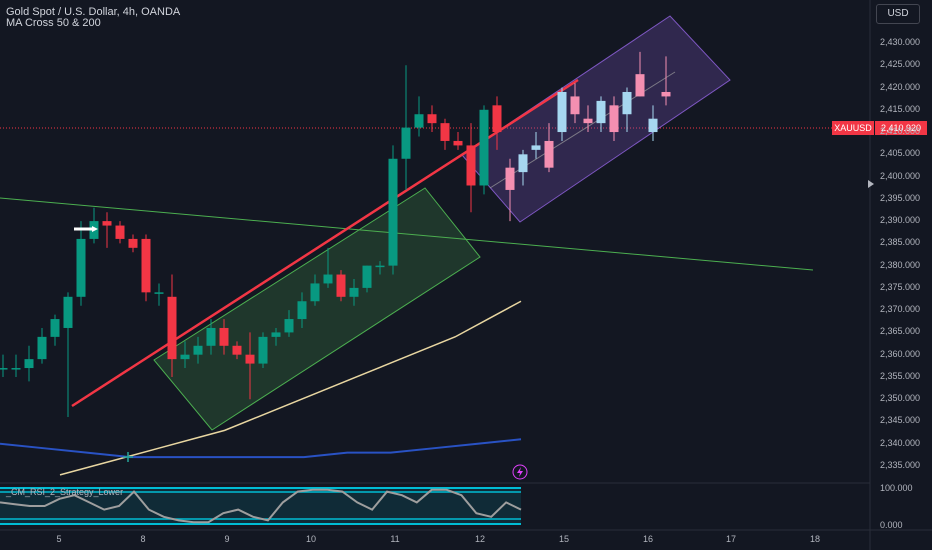 The height and width of the screenshot is (550, 932). What do you see at coordinates (900, 64) in the screenshot?
I see `y-tick: 2,425.000` at bounding box center [900, 64].